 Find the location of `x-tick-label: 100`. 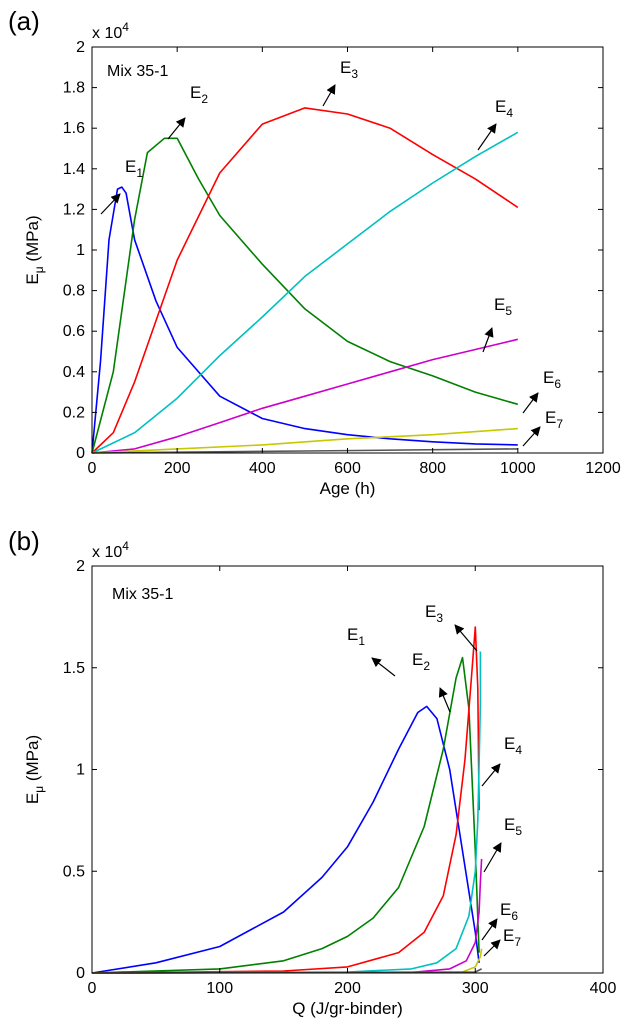

x-tick-label: 100 is located at coordinates (219, 988).